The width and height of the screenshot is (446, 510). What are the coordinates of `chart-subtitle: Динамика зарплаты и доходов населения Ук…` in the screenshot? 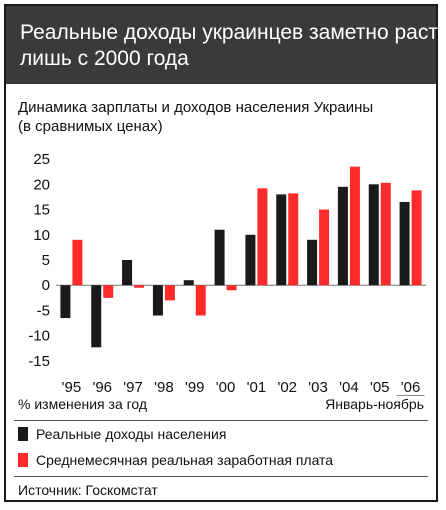 It's located at (195, 117).